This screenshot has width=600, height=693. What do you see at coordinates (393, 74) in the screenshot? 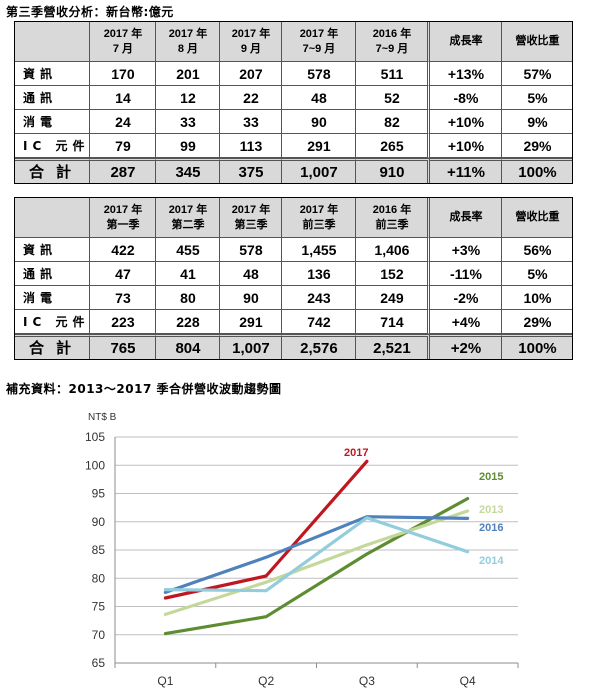
I see `table-cell: 511` at bounding box center [393, 74].